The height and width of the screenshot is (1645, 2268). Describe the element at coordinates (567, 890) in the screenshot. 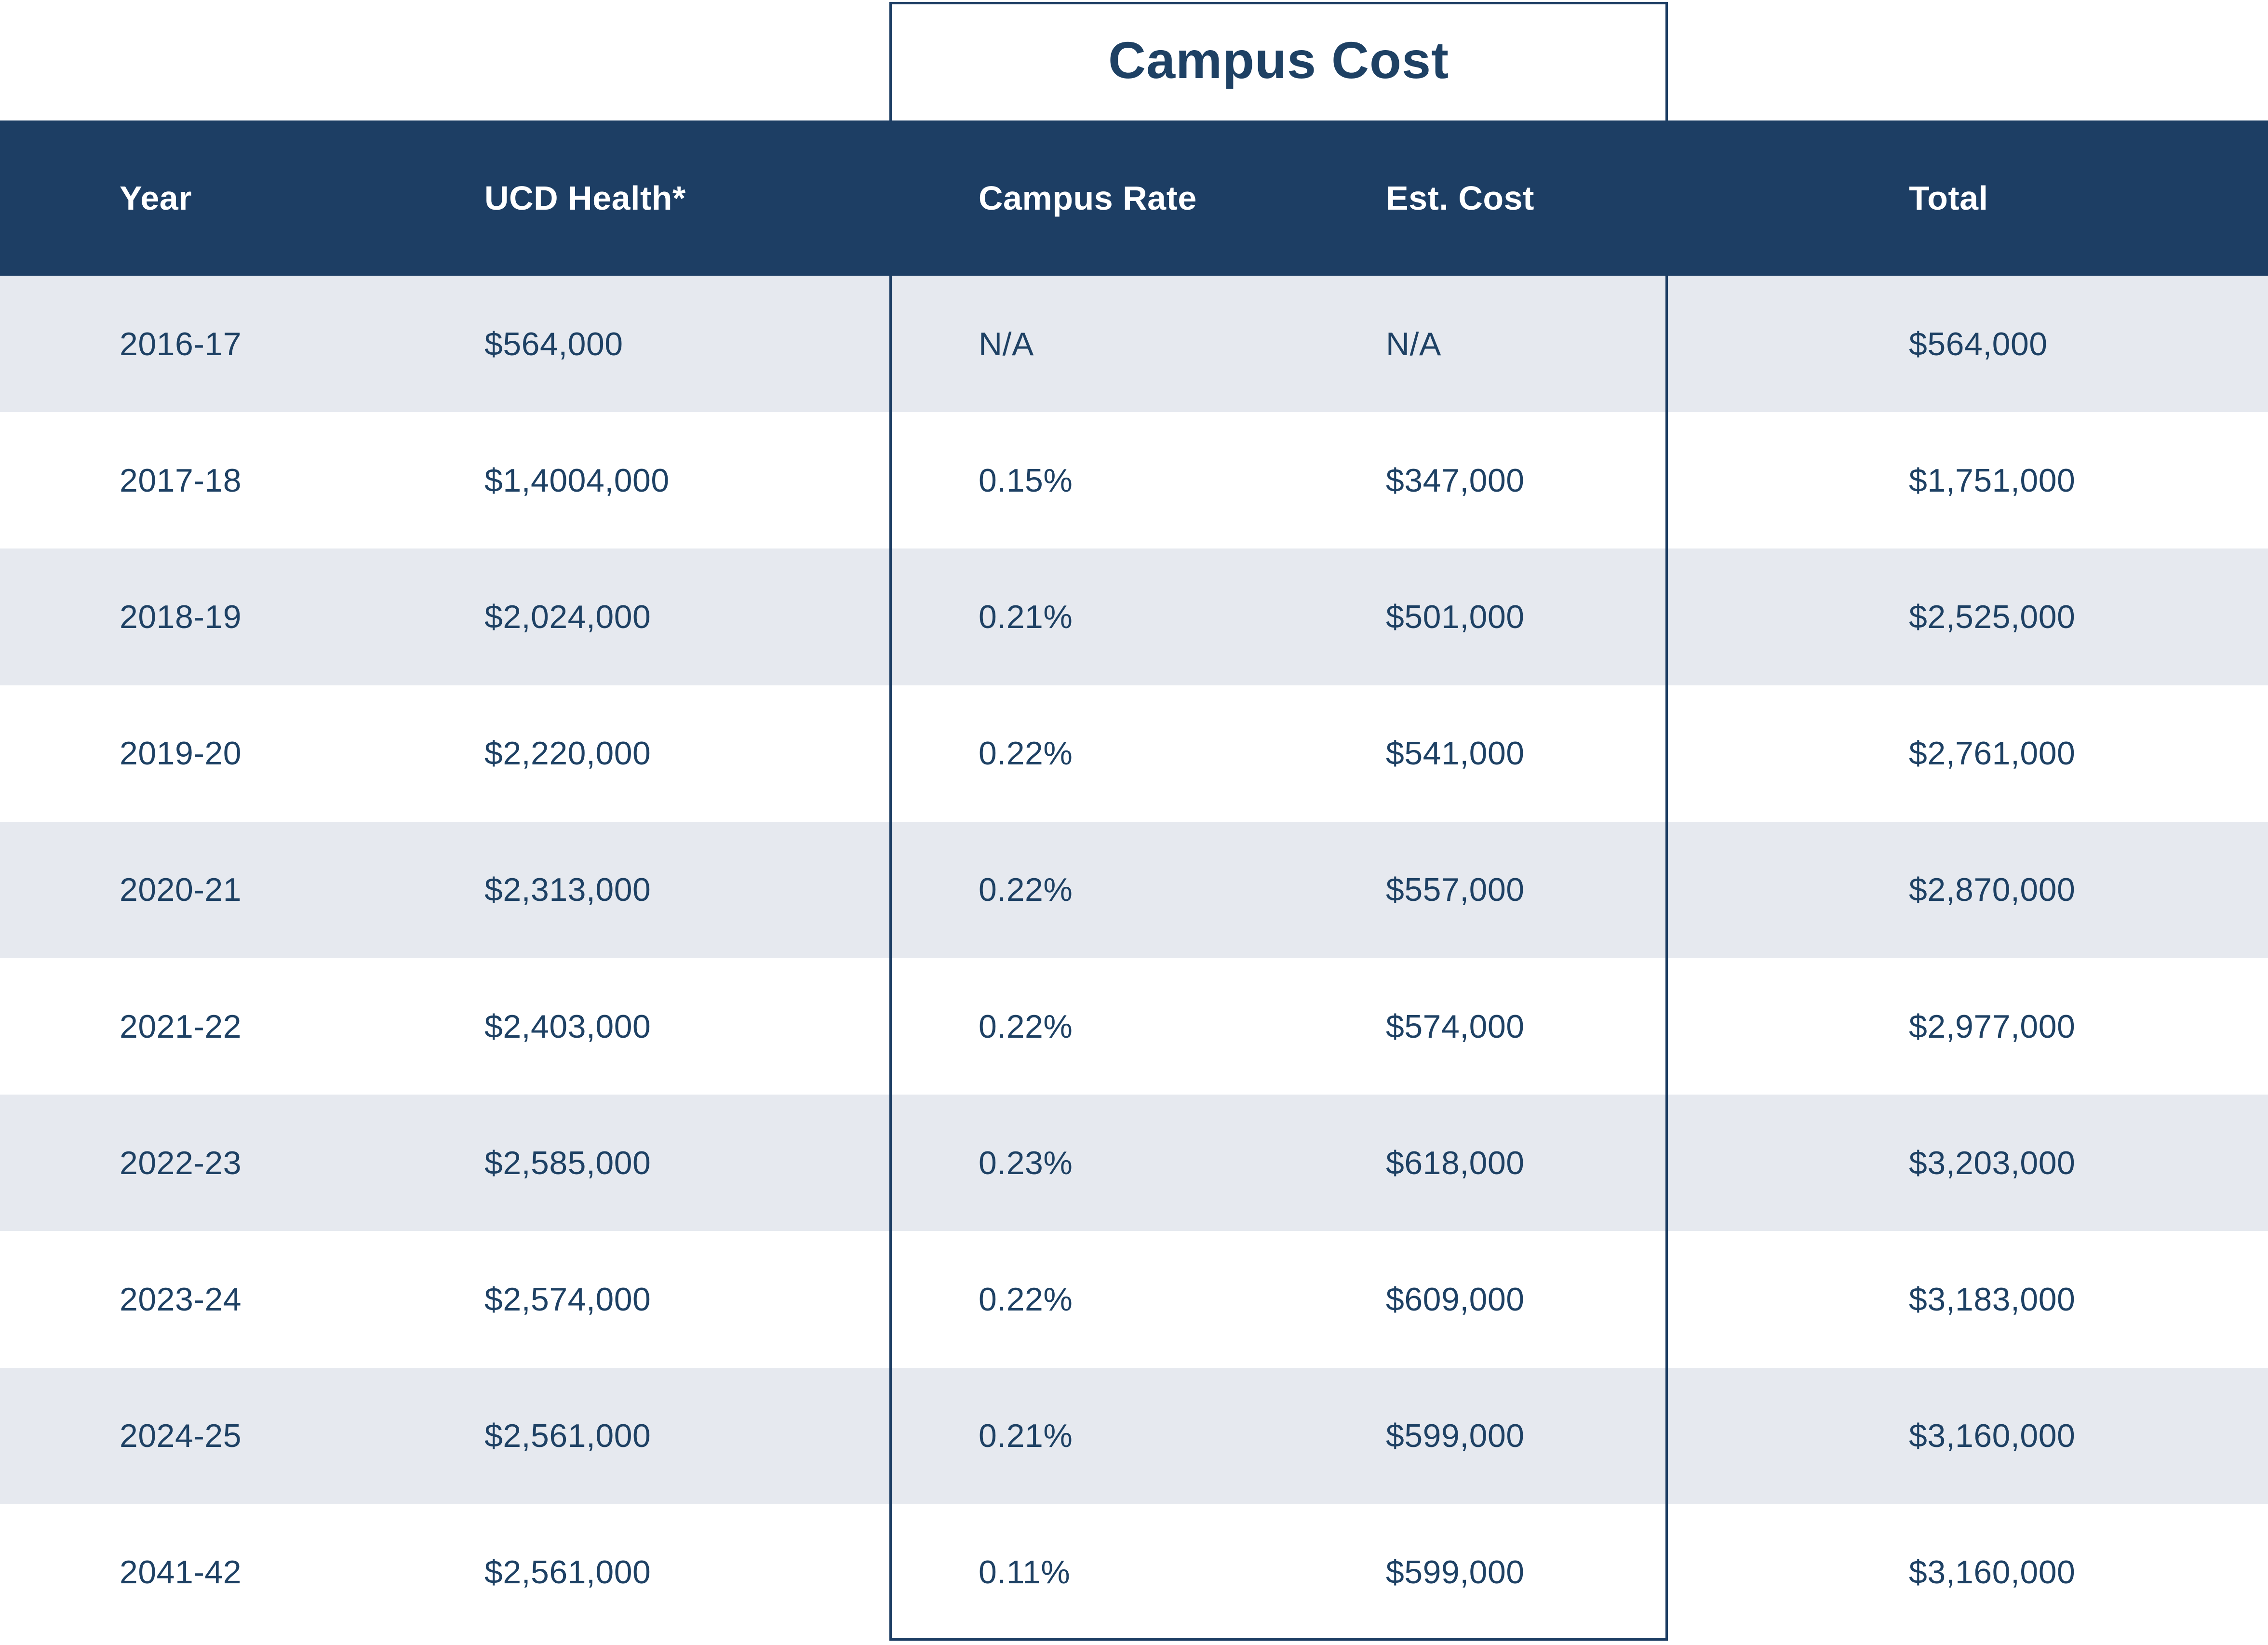

I see `table-cell-ucd-health: $2,313,000` at that location.